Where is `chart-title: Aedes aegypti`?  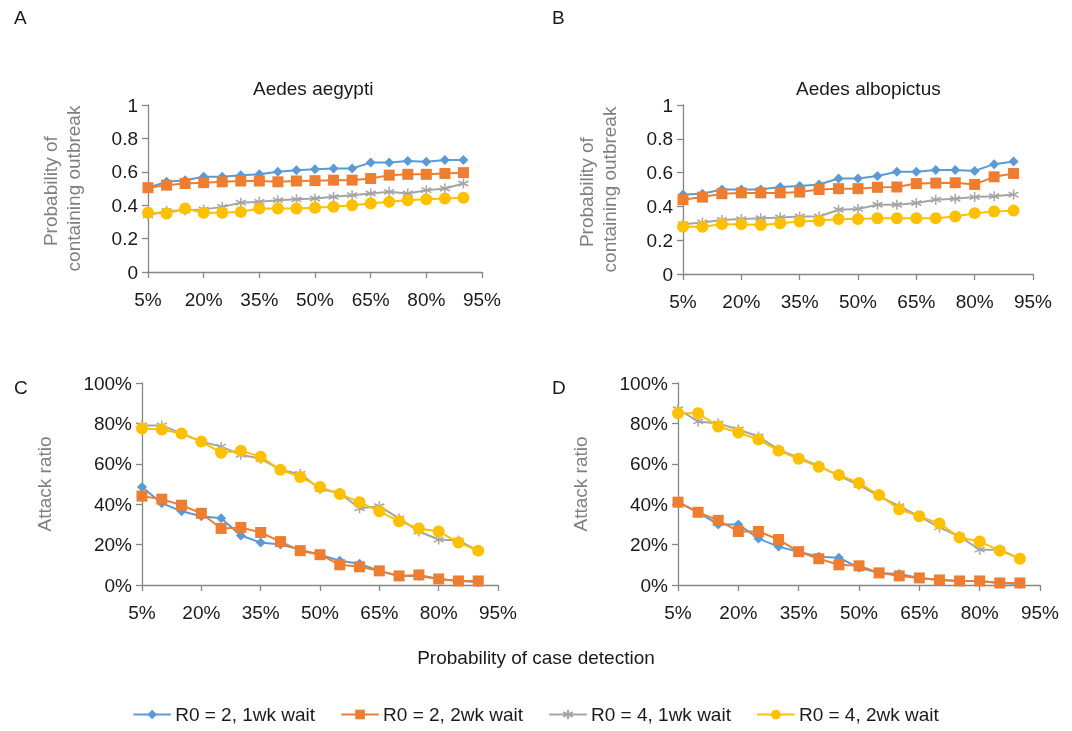
chart-title: Aedes aegypti is located at coordinates (313, 88).